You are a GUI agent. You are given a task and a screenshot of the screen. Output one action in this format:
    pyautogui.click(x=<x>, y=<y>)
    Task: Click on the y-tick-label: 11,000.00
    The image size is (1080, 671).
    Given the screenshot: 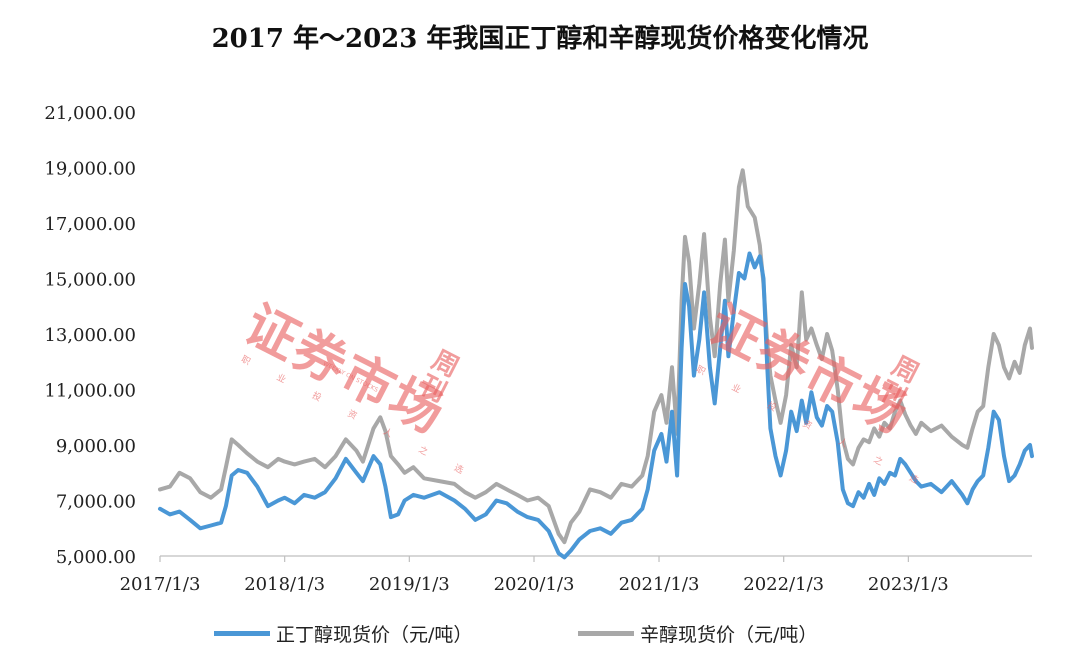 What is the action you would take?
    pyautogui.click(x=90, y=391)
    